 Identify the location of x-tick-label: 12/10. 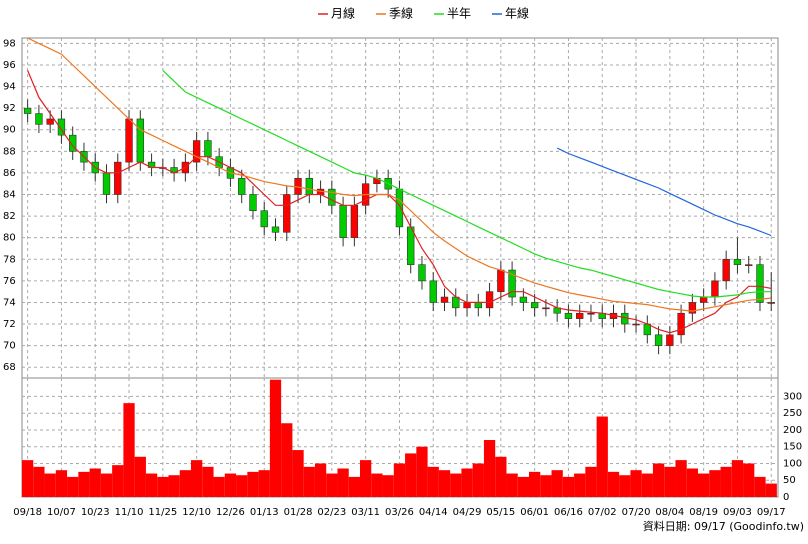
(196, 512).